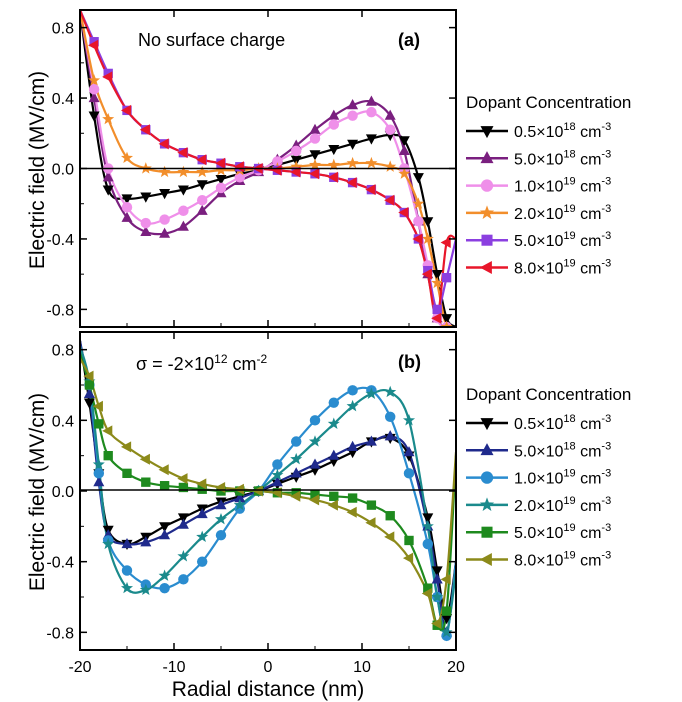 Image resolution: width=682 pixels, height=702 pixels. I want to click on panel-b-legend-label-4: 5.0×1019 cm-3, so click(562, 532).